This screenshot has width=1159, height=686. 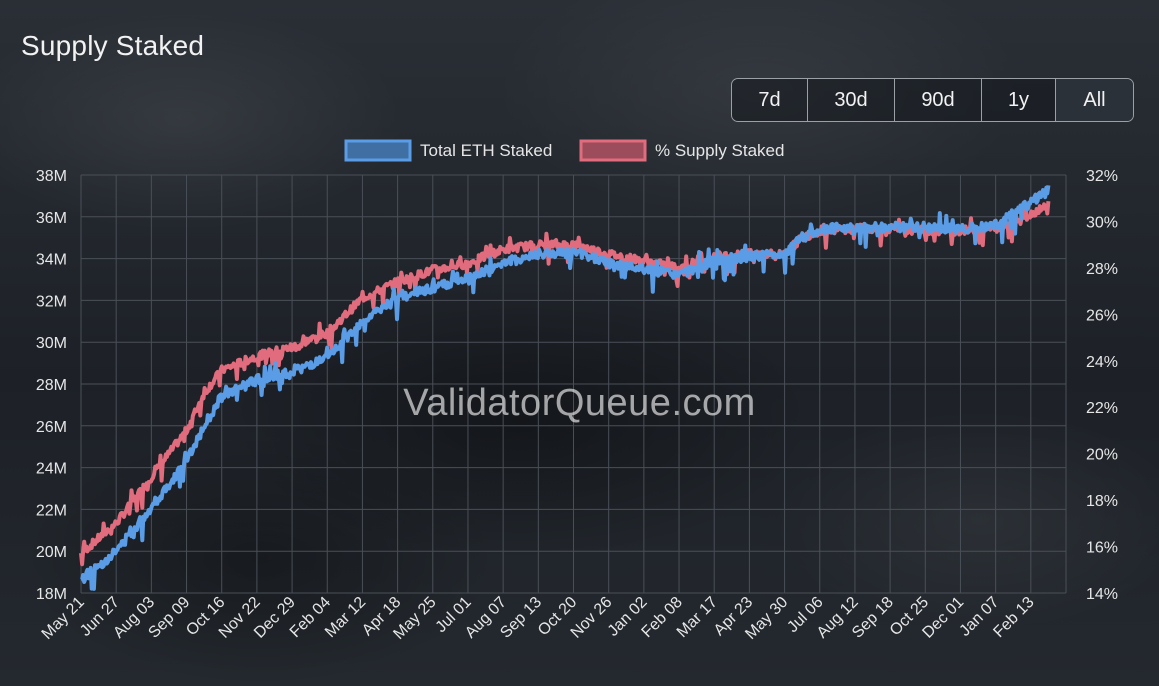 I want to click on x-tick-label: Feb 13, so click(x=1013, y=617).